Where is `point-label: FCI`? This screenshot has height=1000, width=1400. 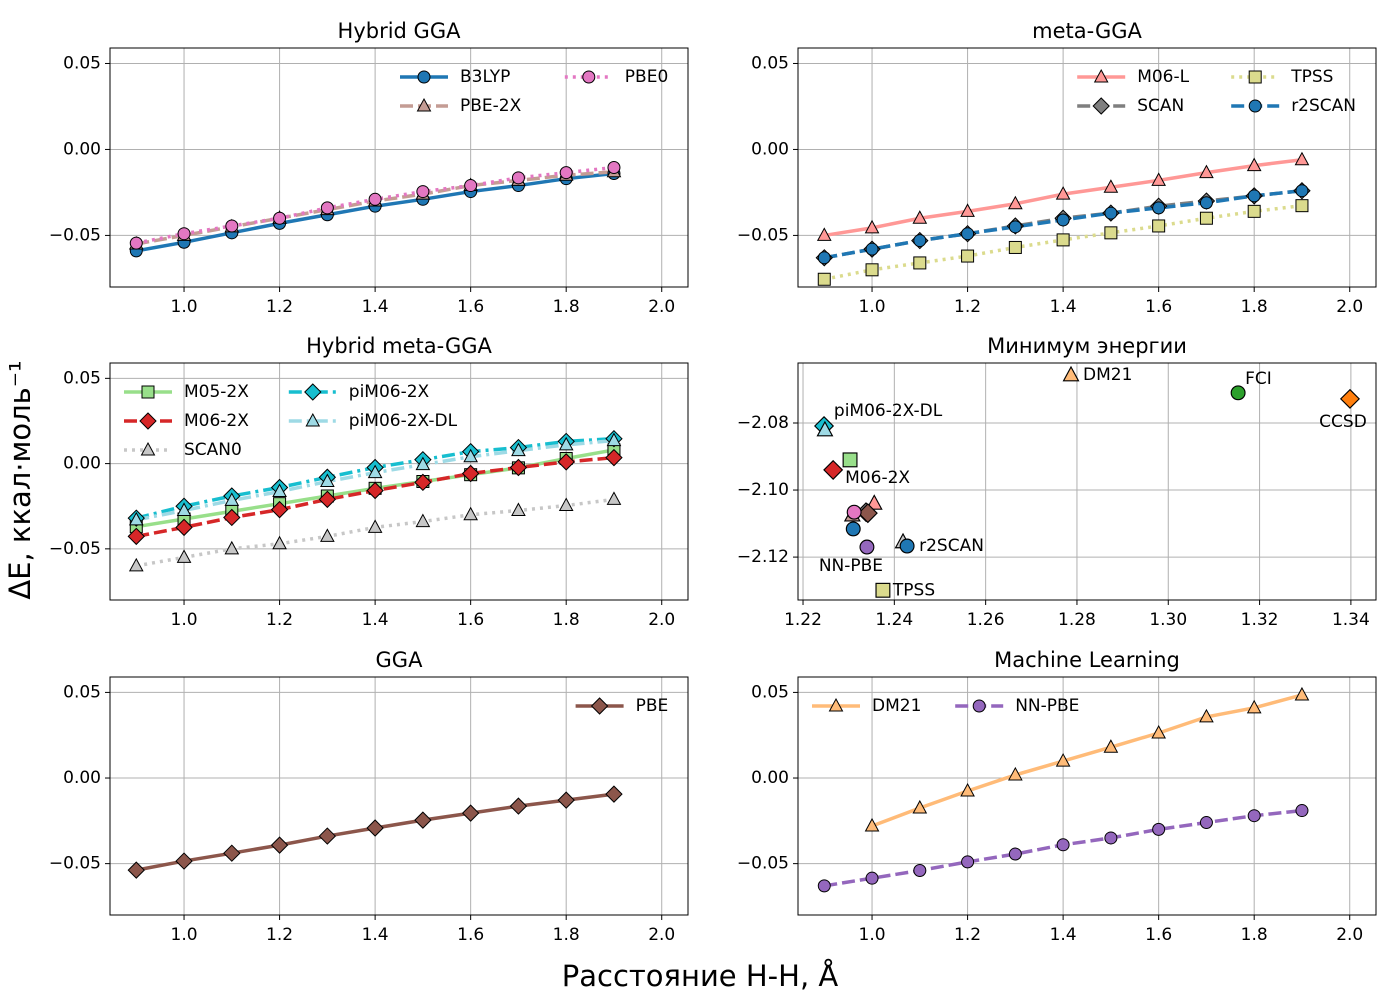
point-label: FCI is located at coordinates (1258, 379).